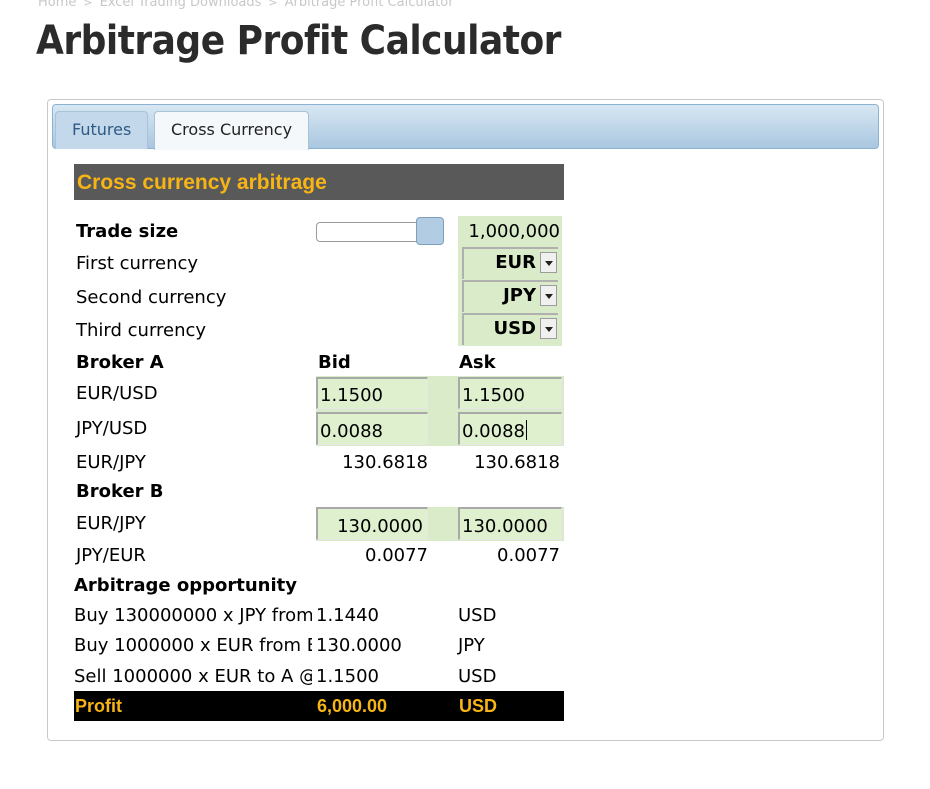 This screenshot has height=789, width=930. I want to click on broker-a-jpyusd-ask: 0.0088, so click(493, 431).